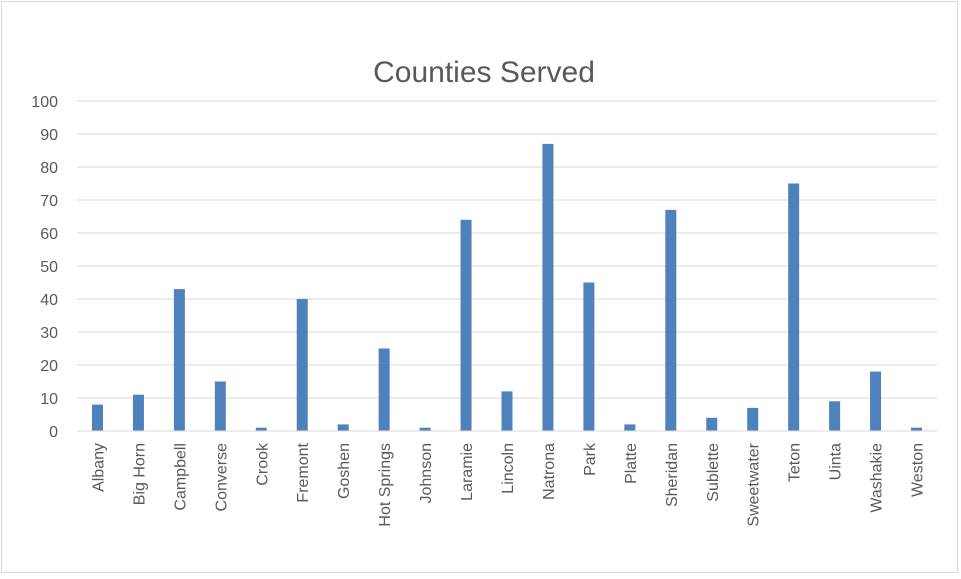  What do you see at coordinates (631, 463) in the screenshot?
I see `x-tick-label: Platte` at bounding box center [631, 463].